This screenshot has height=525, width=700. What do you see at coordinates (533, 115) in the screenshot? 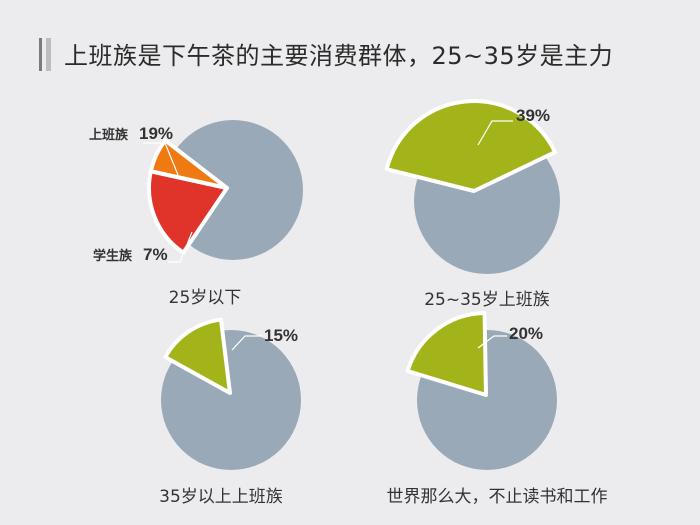
I see `pie-2-value: 39%` at bounding box center [533, 115].